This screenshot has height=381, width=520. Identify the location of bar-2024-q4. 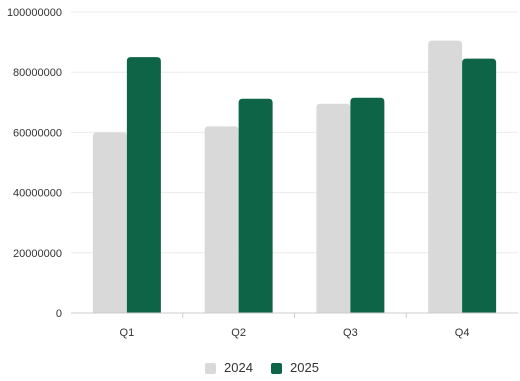
(445, 176).